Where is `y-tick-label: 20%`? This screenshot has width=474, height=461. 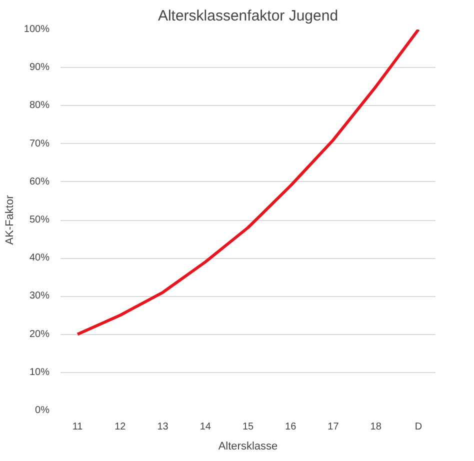 y-tick-label: 20% is located at coordinates (39, 334).